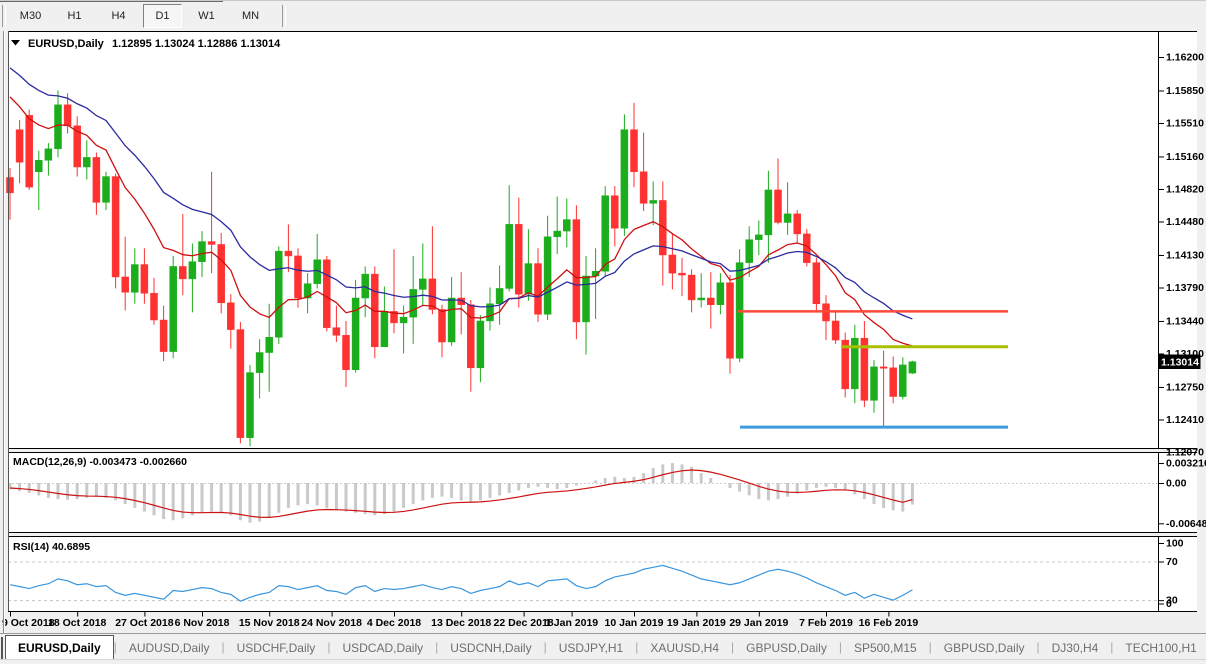  I want to click on svg-text: 19 Jan 2019, so click(696, 623).